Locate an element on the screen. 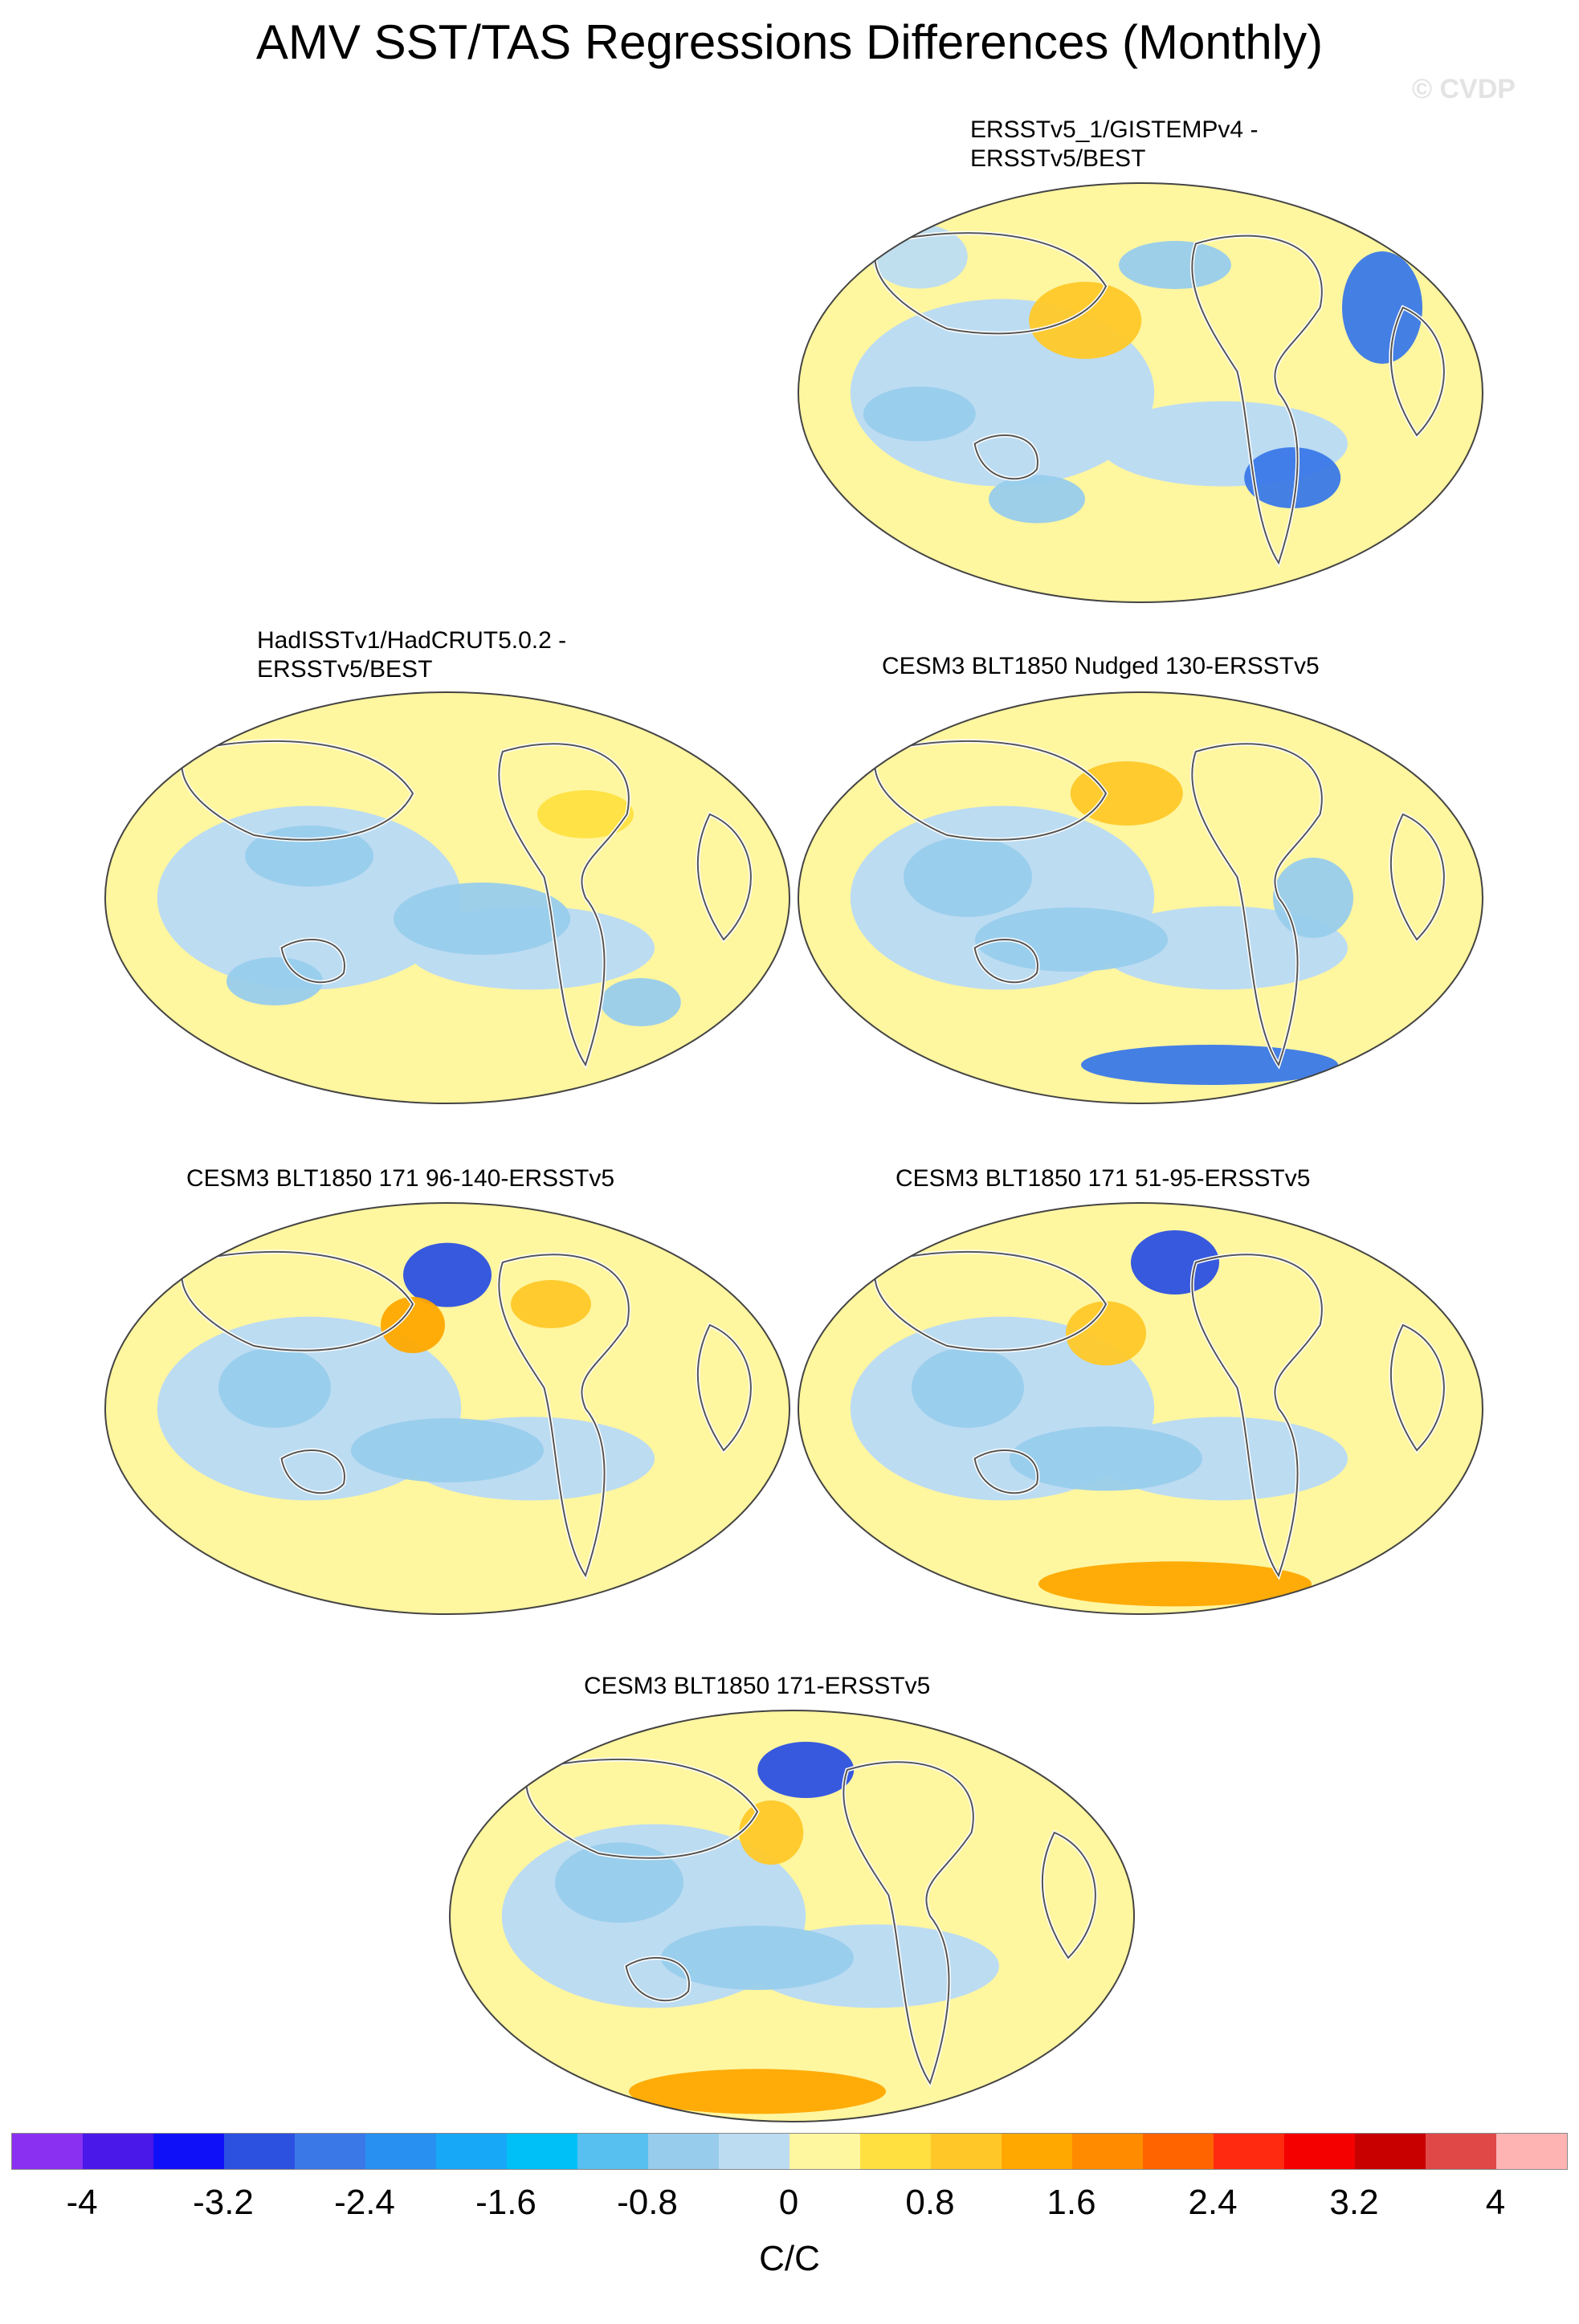 The image size is (1579, 2324). colorbar-tick-label: -0.8 is located at coordinates (647, 2202).